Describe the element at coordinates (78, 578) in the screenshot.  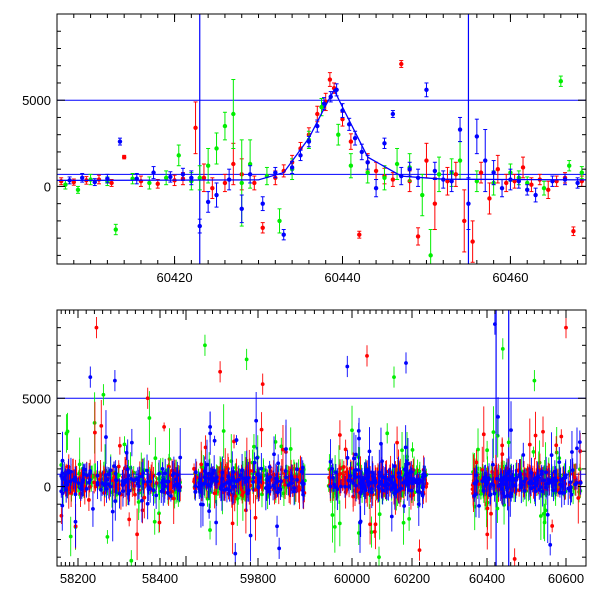
I see `x-tick-label: 58200` at that location.